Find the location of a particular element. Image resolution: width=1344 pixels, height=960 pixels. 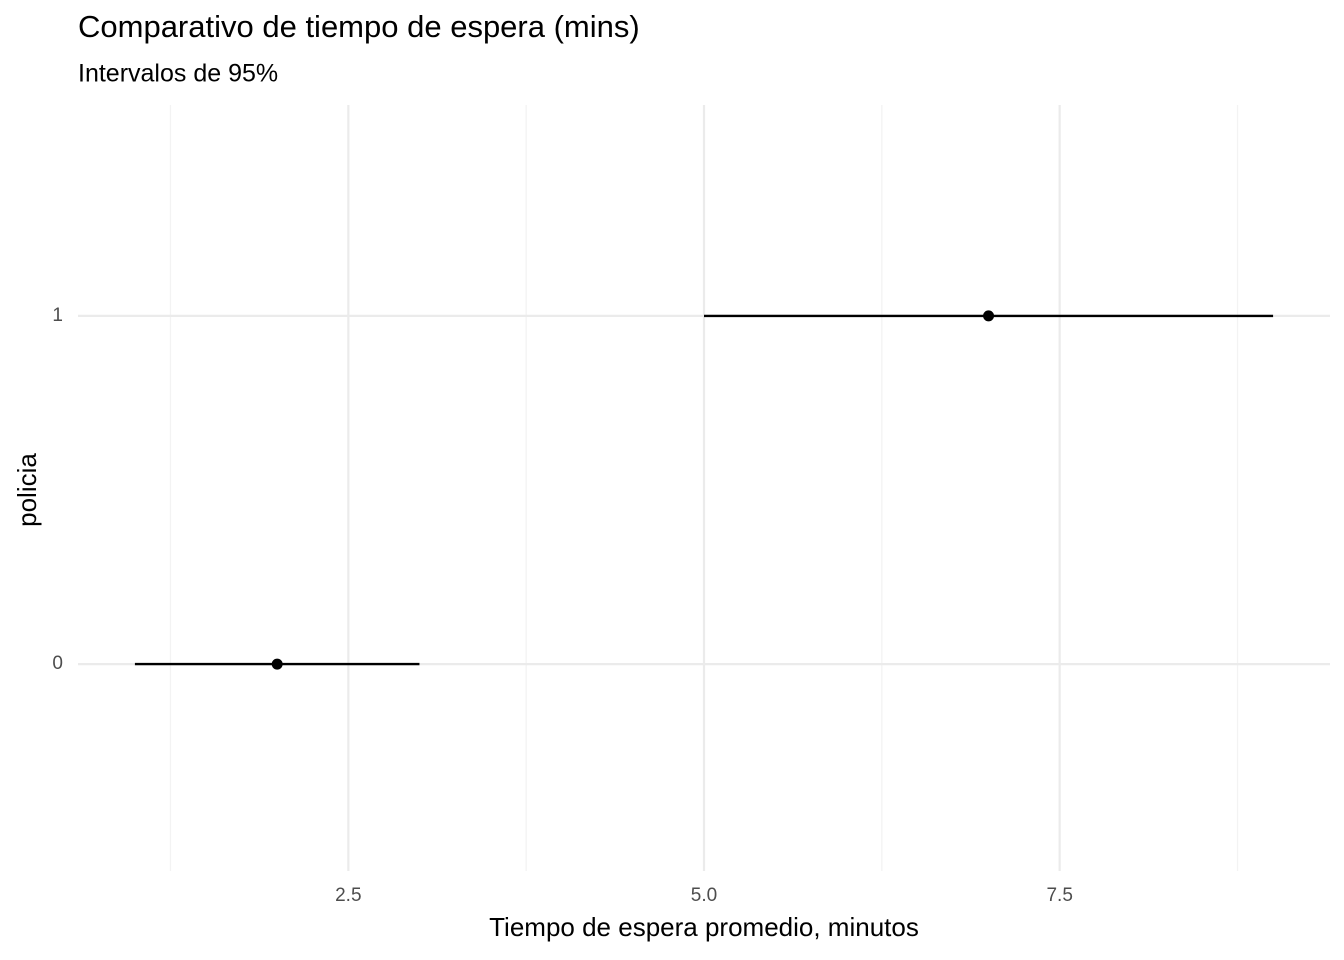

chart-subtitle: Intervalos de 95% is located at coordinates (178, 74).